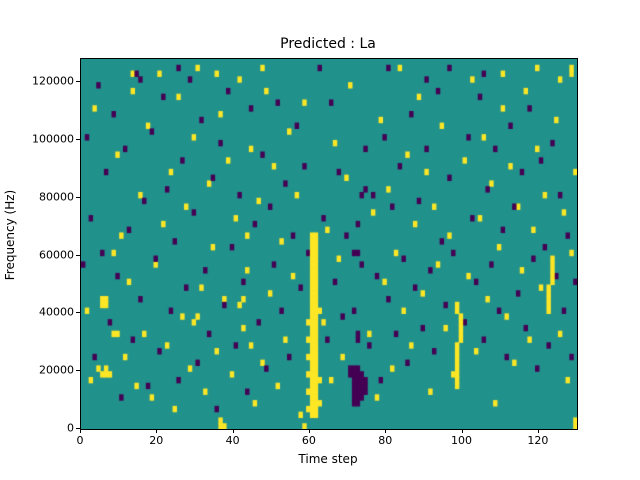 The image size is (640, 480). Describe the element at coordinates (232, 440) in the screenshot. I see `x-tick-label: 40` at that location.